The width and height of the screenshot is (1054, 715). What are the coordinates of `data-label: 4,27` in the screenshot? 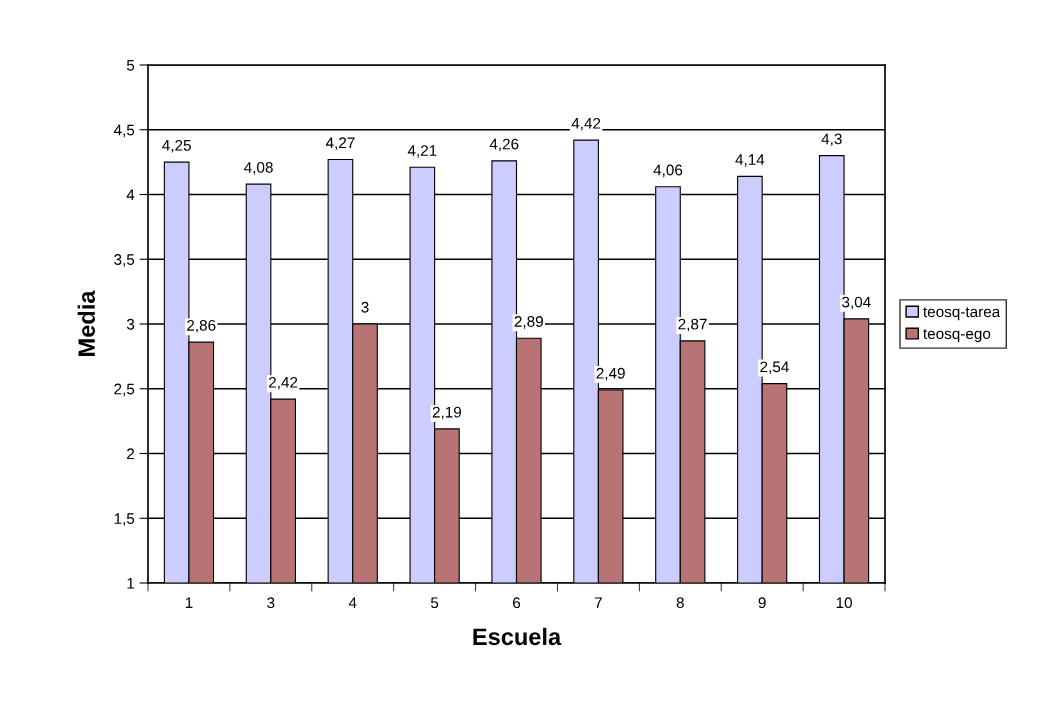 It's located at (340, 143).